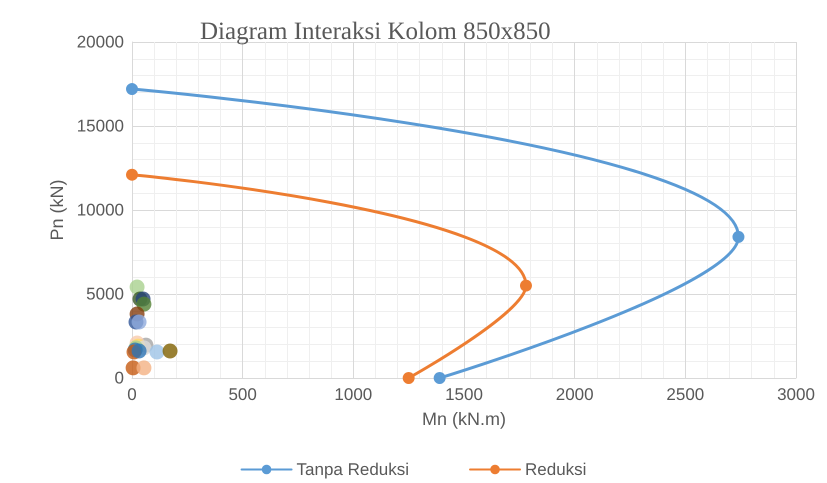  What do you see at coordinates (353, 469) in the screenshot?
I see `legend-label: Tanpa Reduksi` at bounding box center [353, 469].